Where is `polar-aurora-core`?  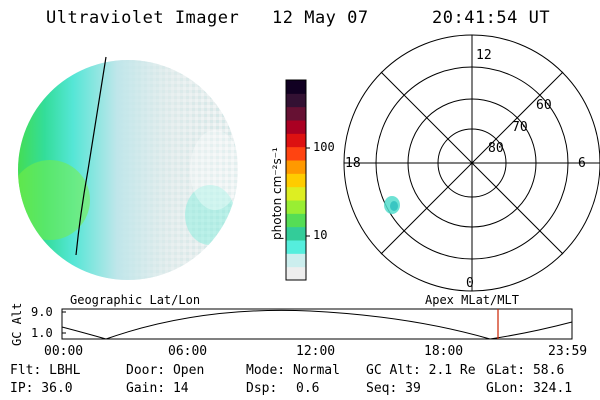 polar-aurora-core is located at coordinates (394, 206).